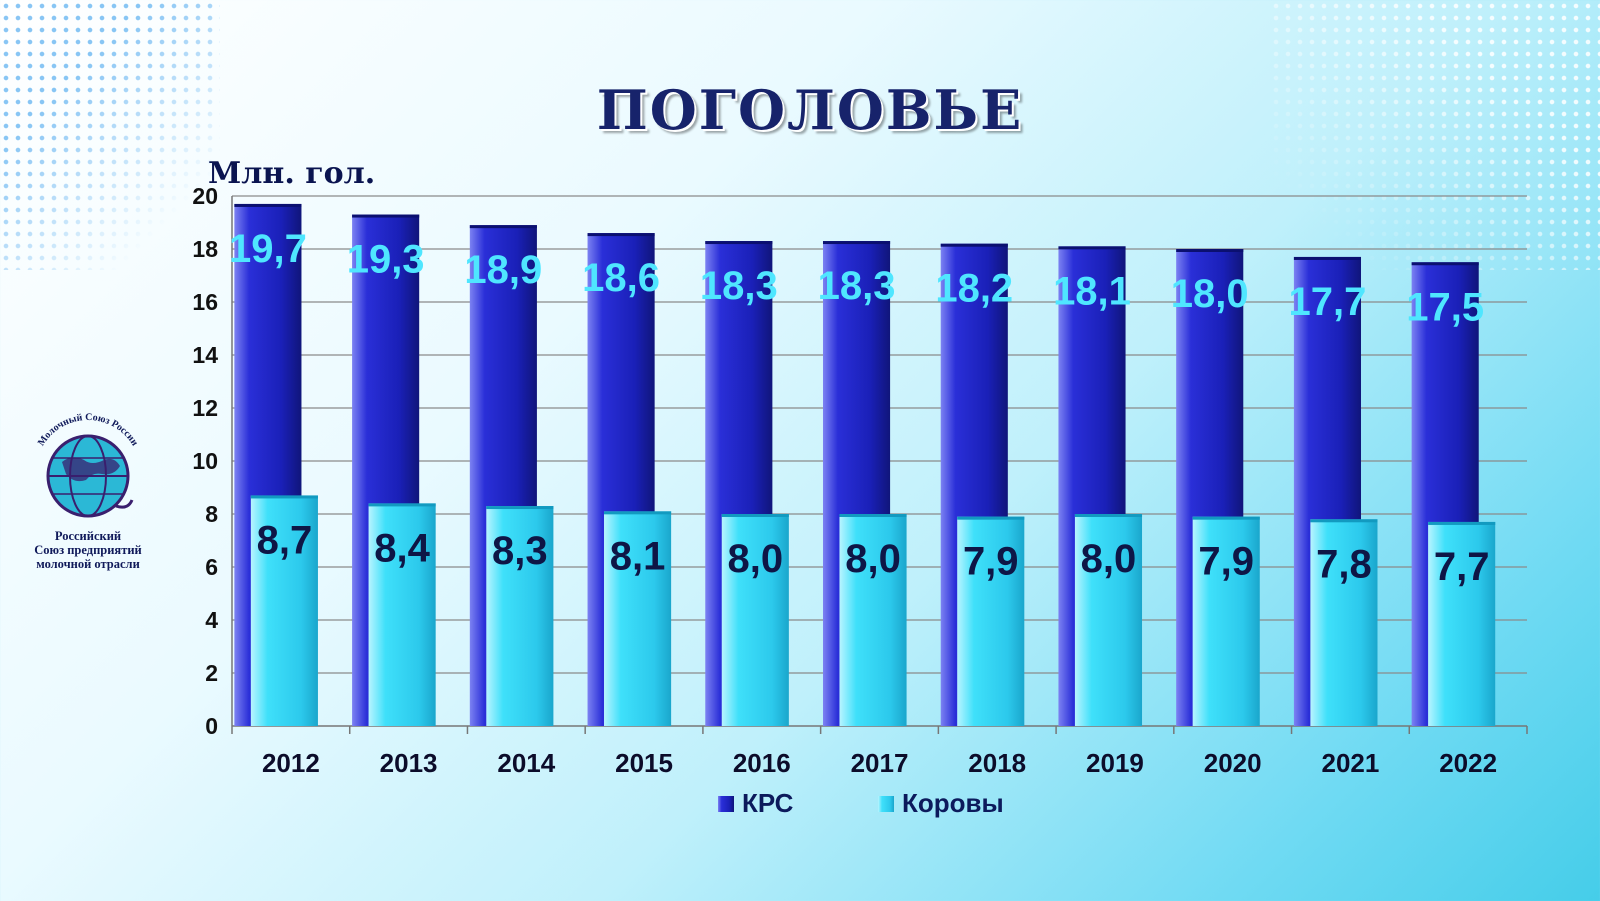  I want to click on x-category-label: 2022, so click(1468, 763).